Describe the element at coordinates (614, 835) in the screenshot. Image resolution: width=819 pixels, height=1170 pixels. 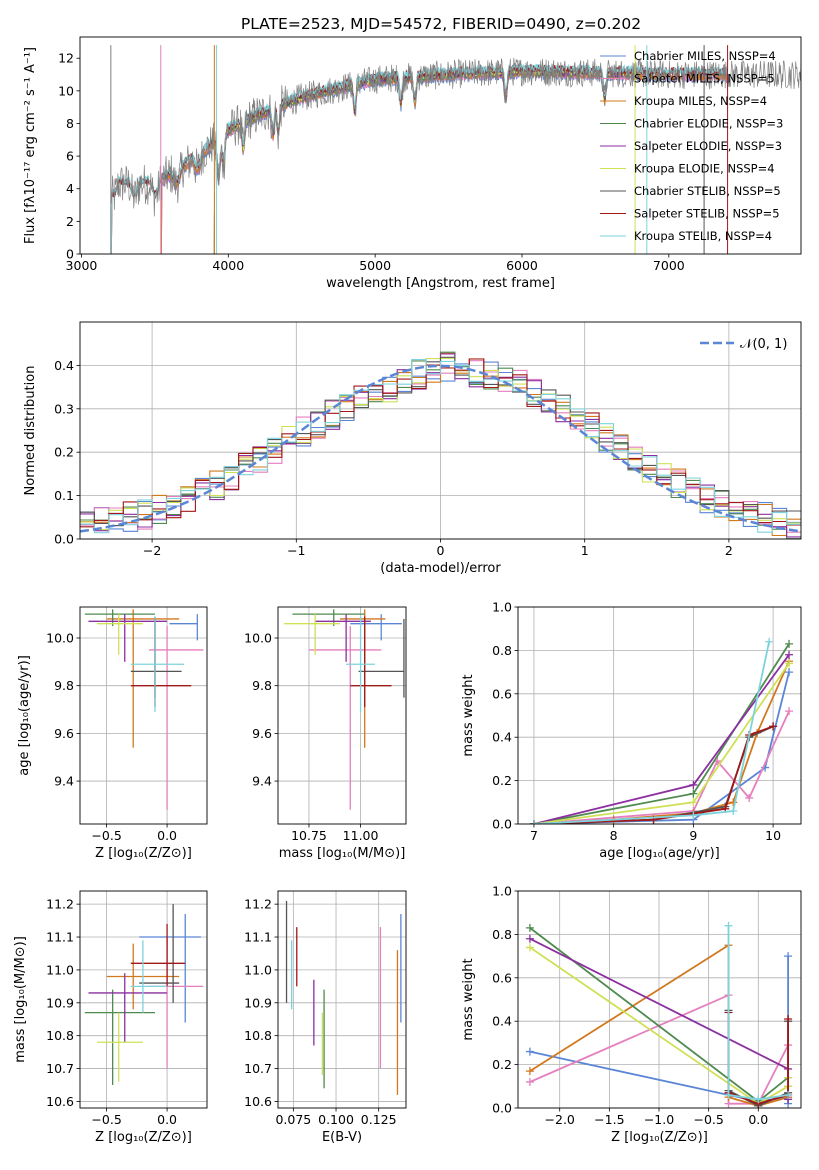
I see `x-tick-label: 8` at that location.